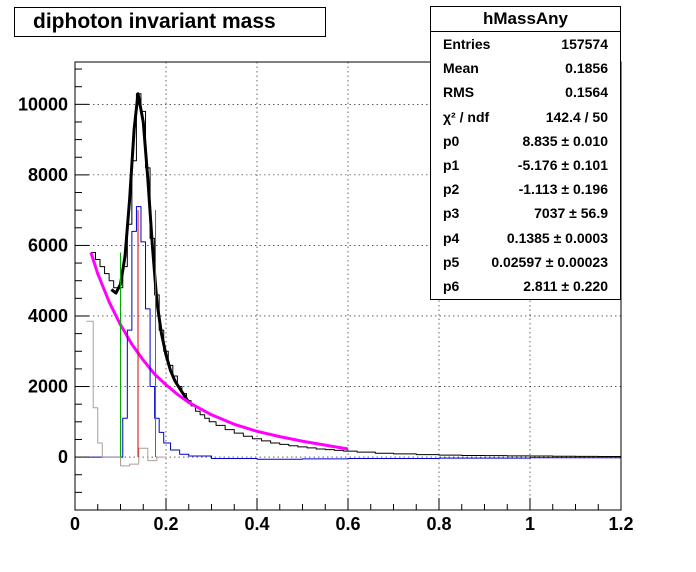 The width and height of the screenshot is (696, 572). I want to click on x-tick-label: 0.8, so click(438, 524).